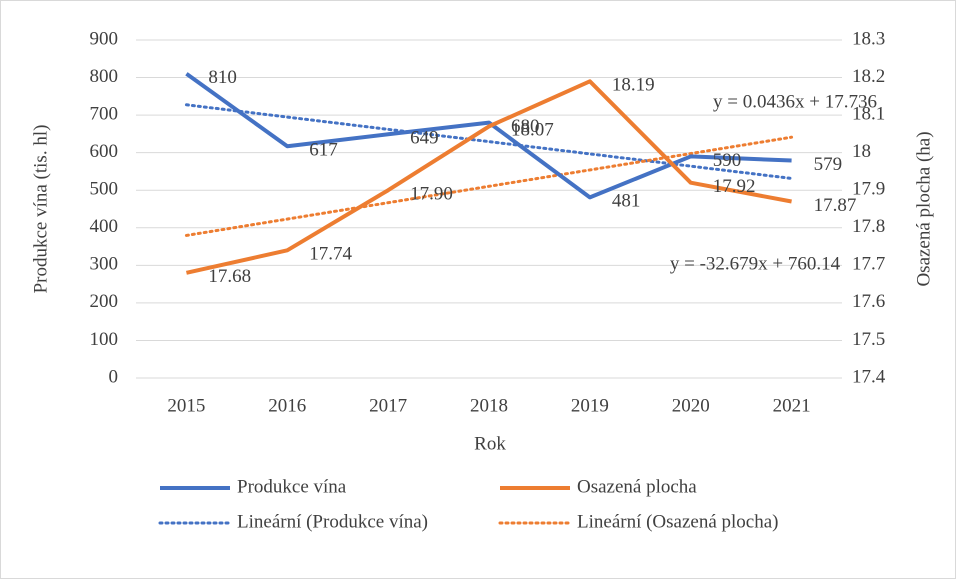  I want to click on trend-equation: y = -32.679x + 760.14, so click(755, 263).